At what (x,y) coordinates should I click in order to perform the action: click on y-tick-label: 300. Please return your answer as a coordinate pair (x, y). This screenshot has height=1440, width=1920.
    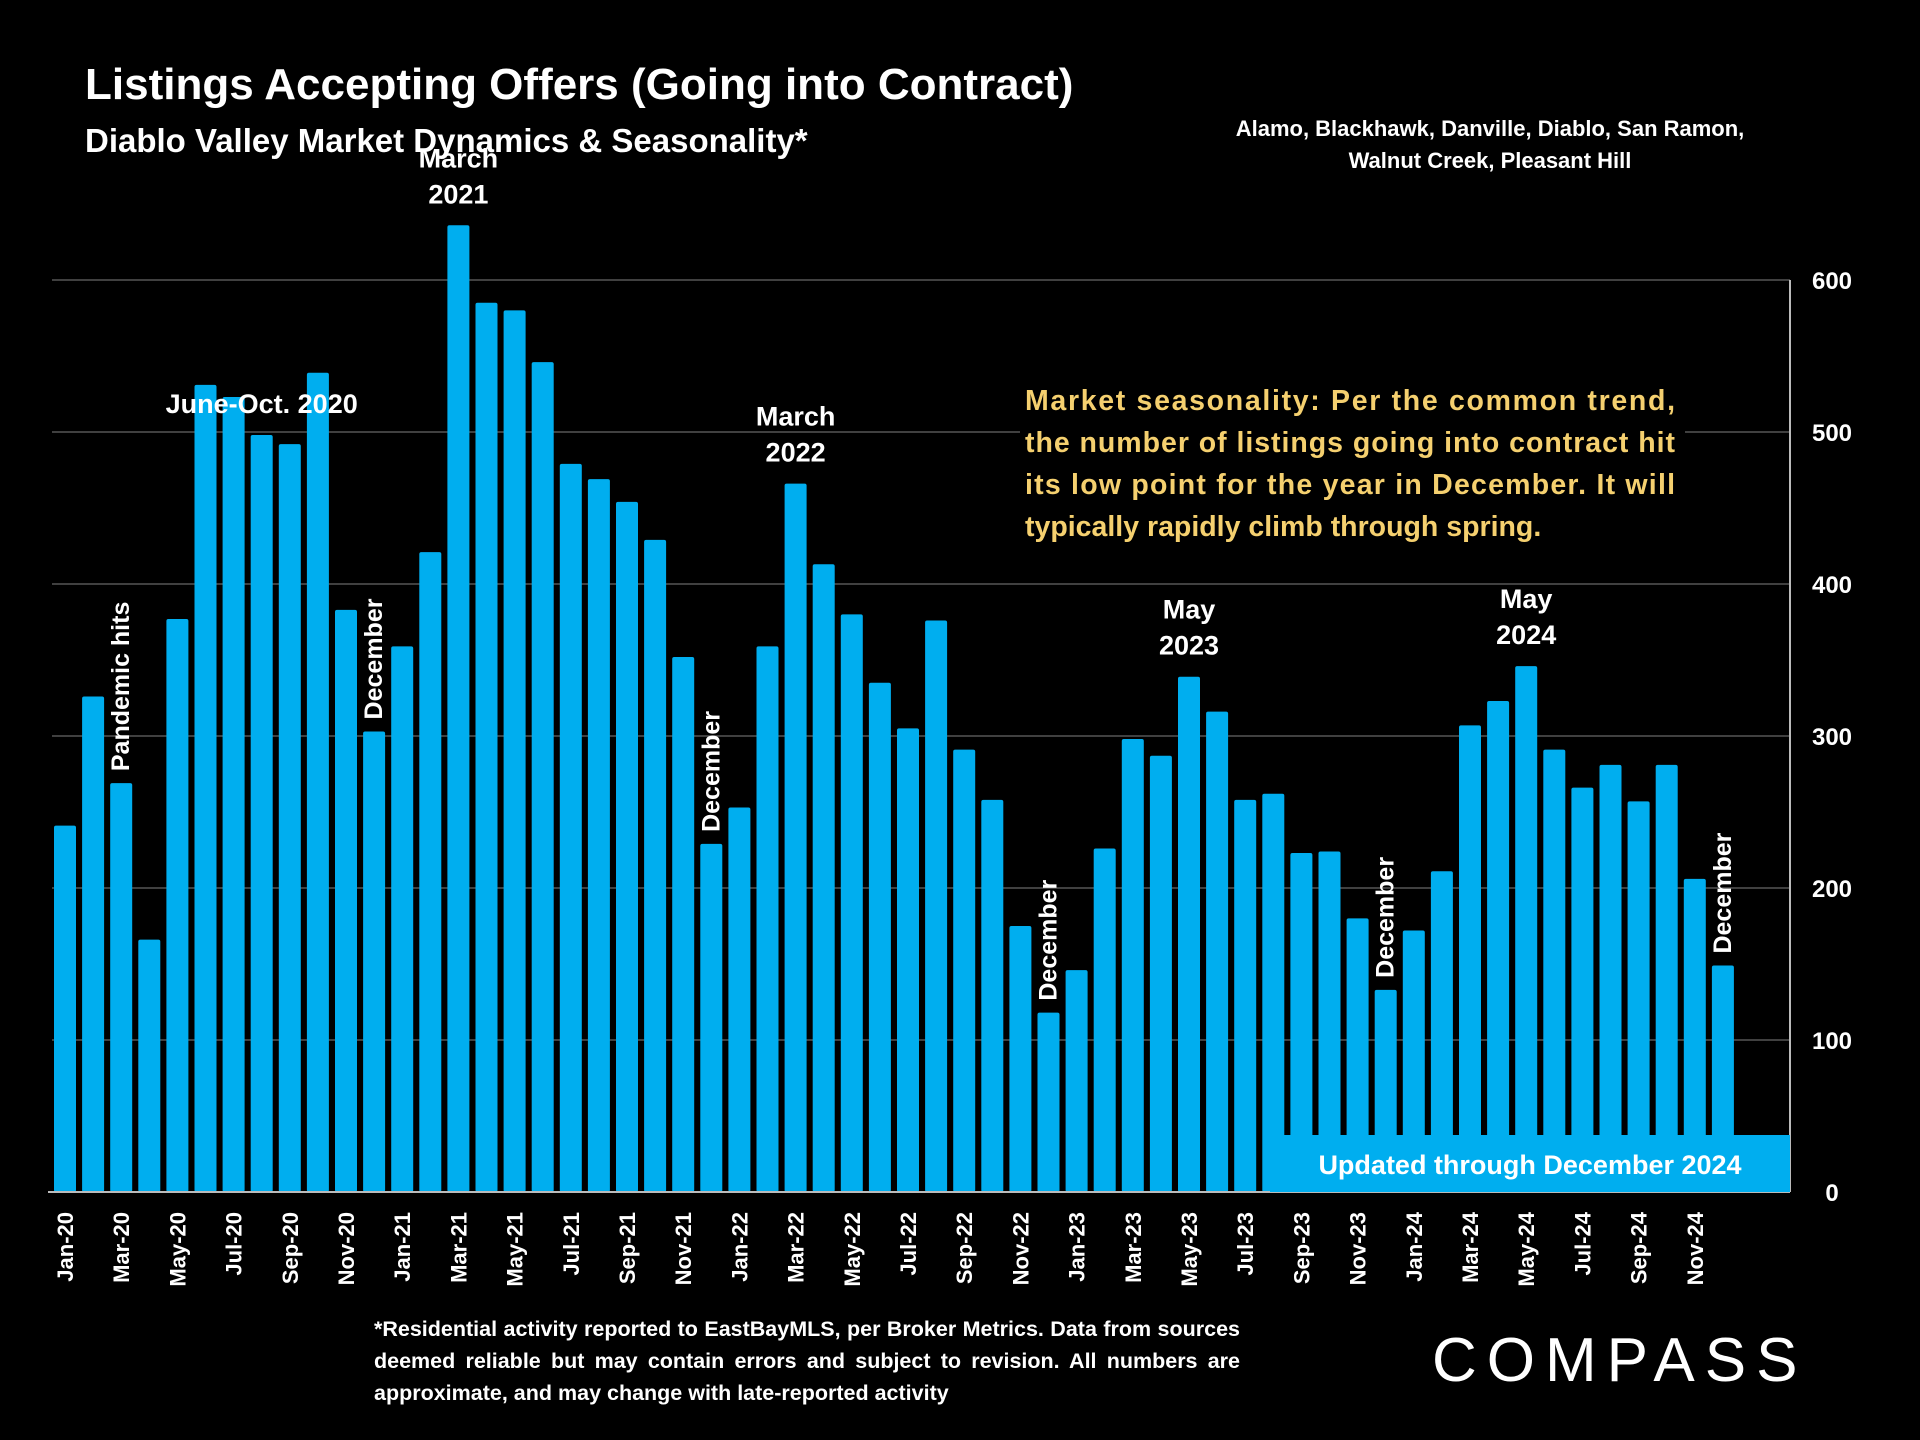
    Looking at the image, I should click on (1832, 737).